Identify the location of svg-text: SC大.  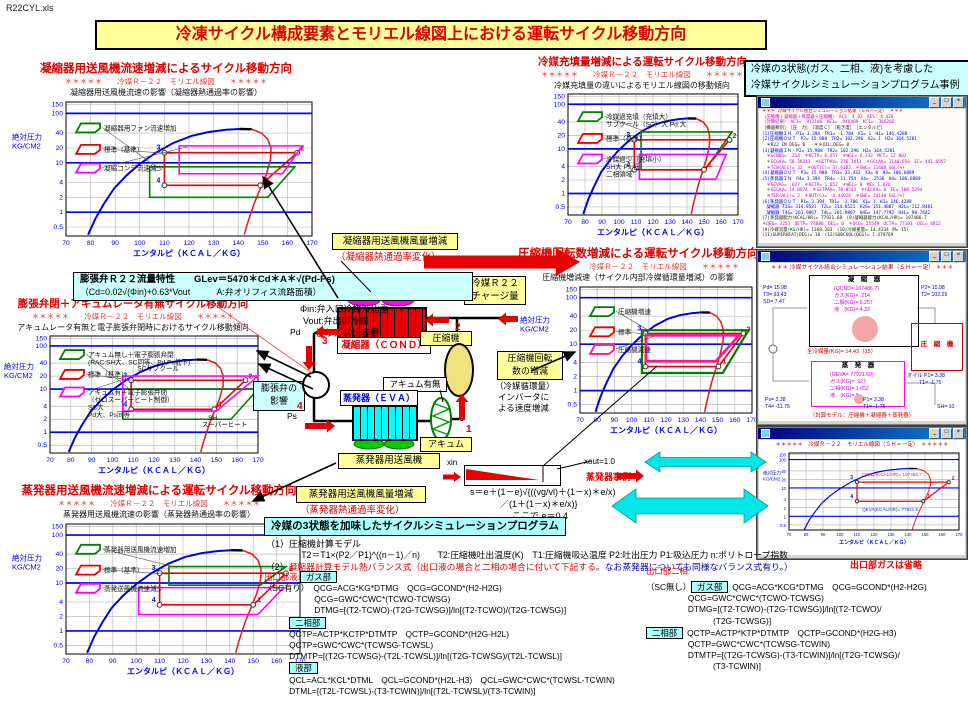
(96, 406).